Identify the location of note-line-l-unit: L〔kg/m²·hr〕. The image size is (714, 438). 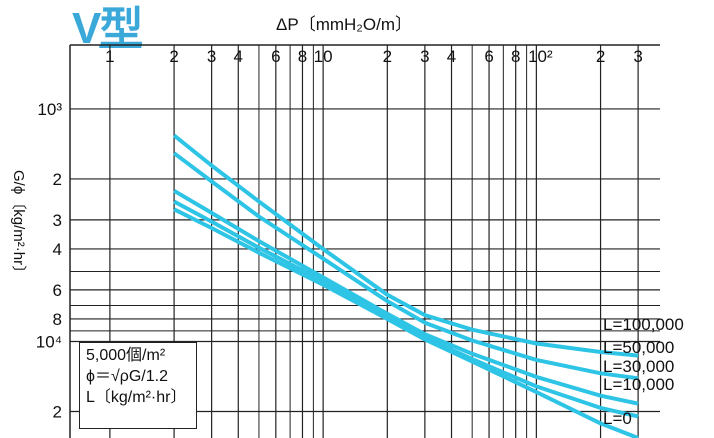
(136, 397).